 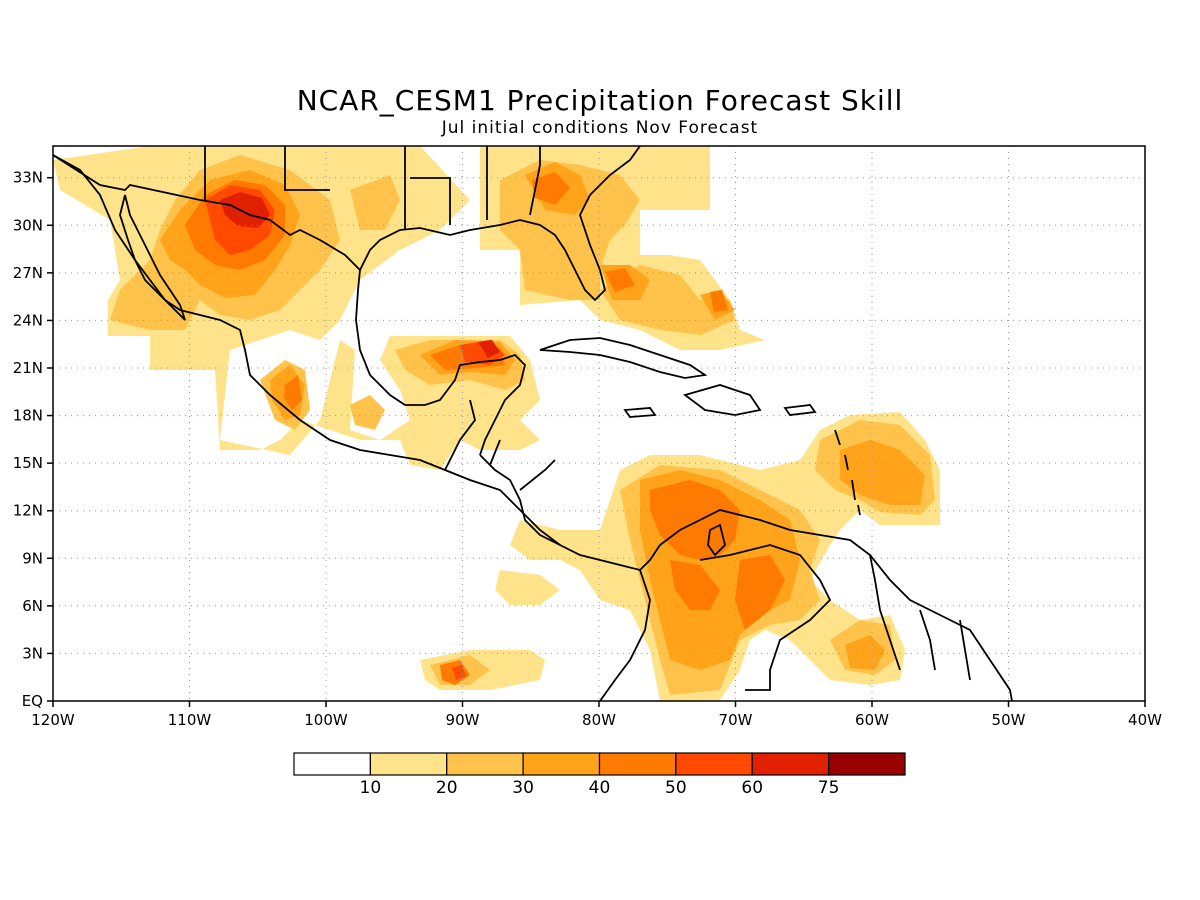 What do you see at coordinates (28, 178) in the screenshot?
I see `y-tick-label: 33N` at bounding box center [28, 178].